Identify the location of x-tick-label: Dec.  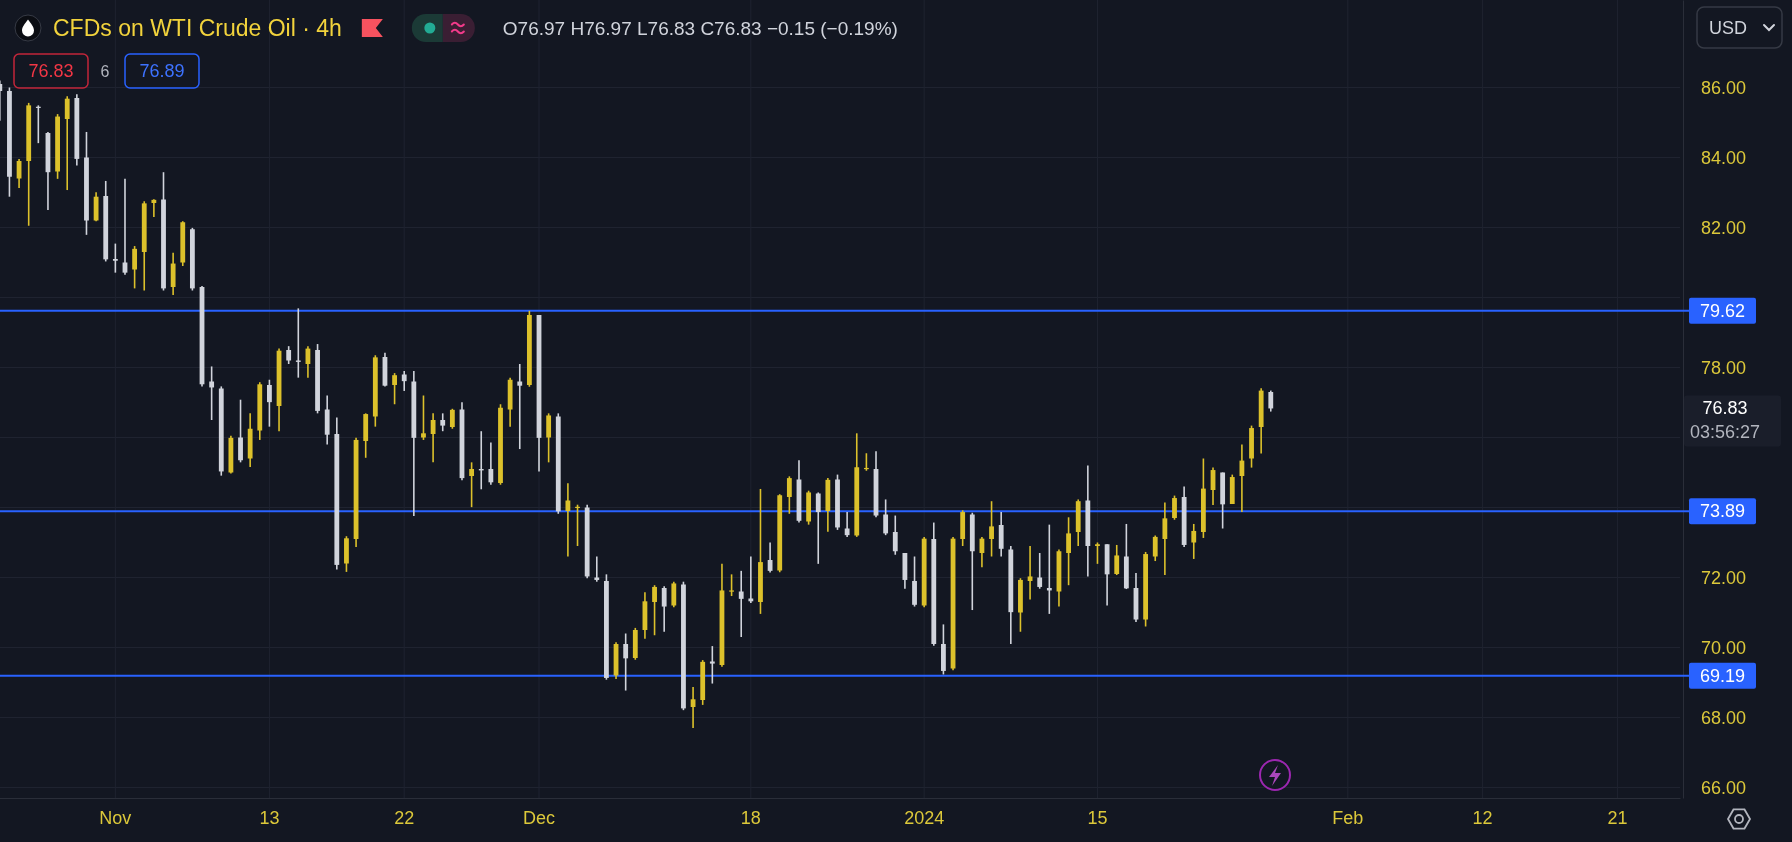
(539, 817).